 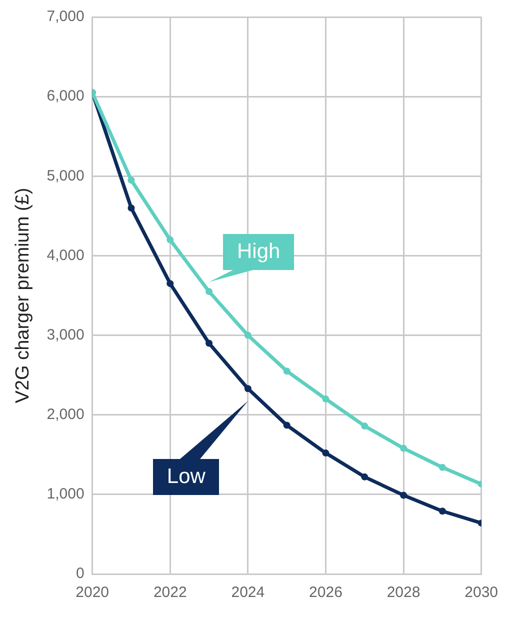 What do you see at coordinates (325, 593) in the screenshot?
I see `x-tick-label: 2026` at bounding box center [325, 593].